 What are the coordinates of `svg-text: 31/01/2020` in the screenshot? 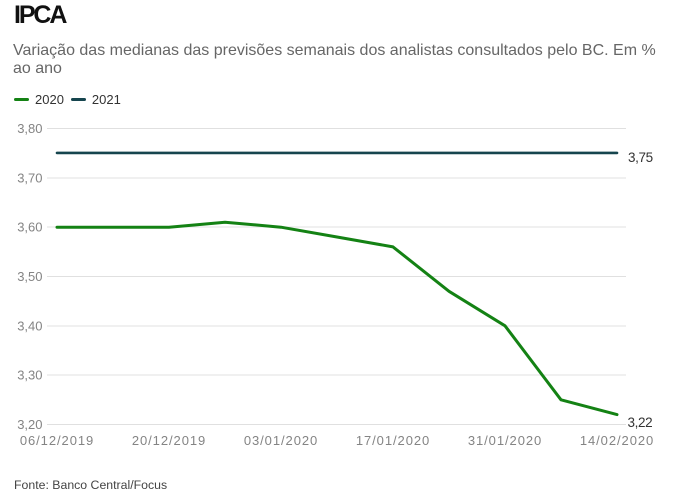 It's located at (505, 440).